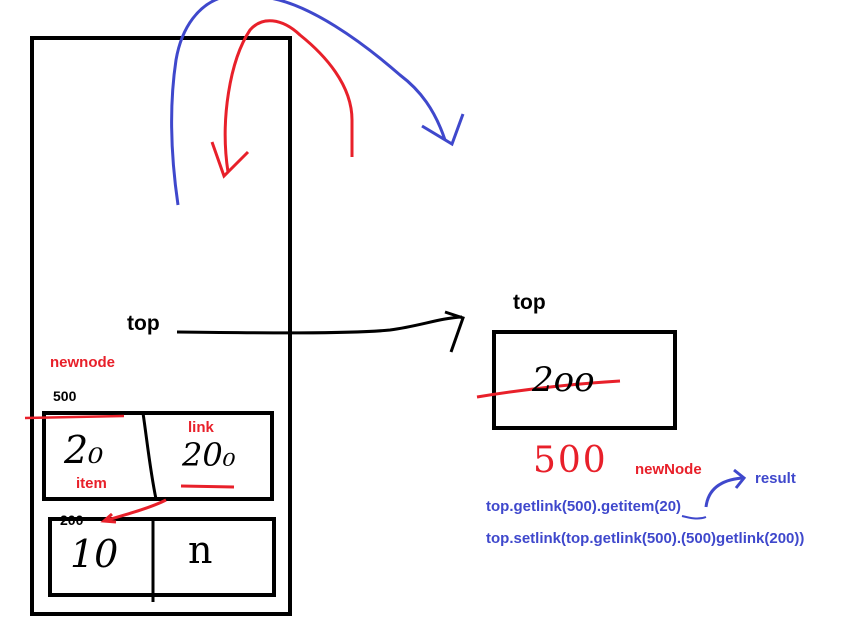  Describe the element at coordinates (529, 302) in the screenshot. I see `top-label-right: top` at that location.